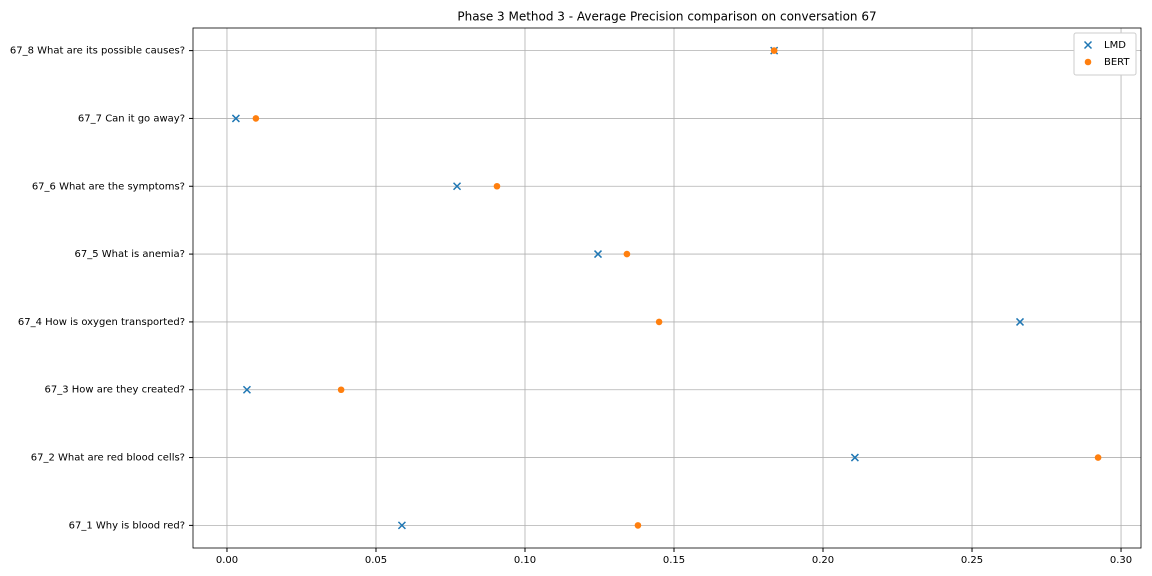 This screenshot has width=1152, height=576. Describe the element at coordinates (114, 390) in the screenshot. I see `y-tick-label: 67_3 How are they created?` at that location.